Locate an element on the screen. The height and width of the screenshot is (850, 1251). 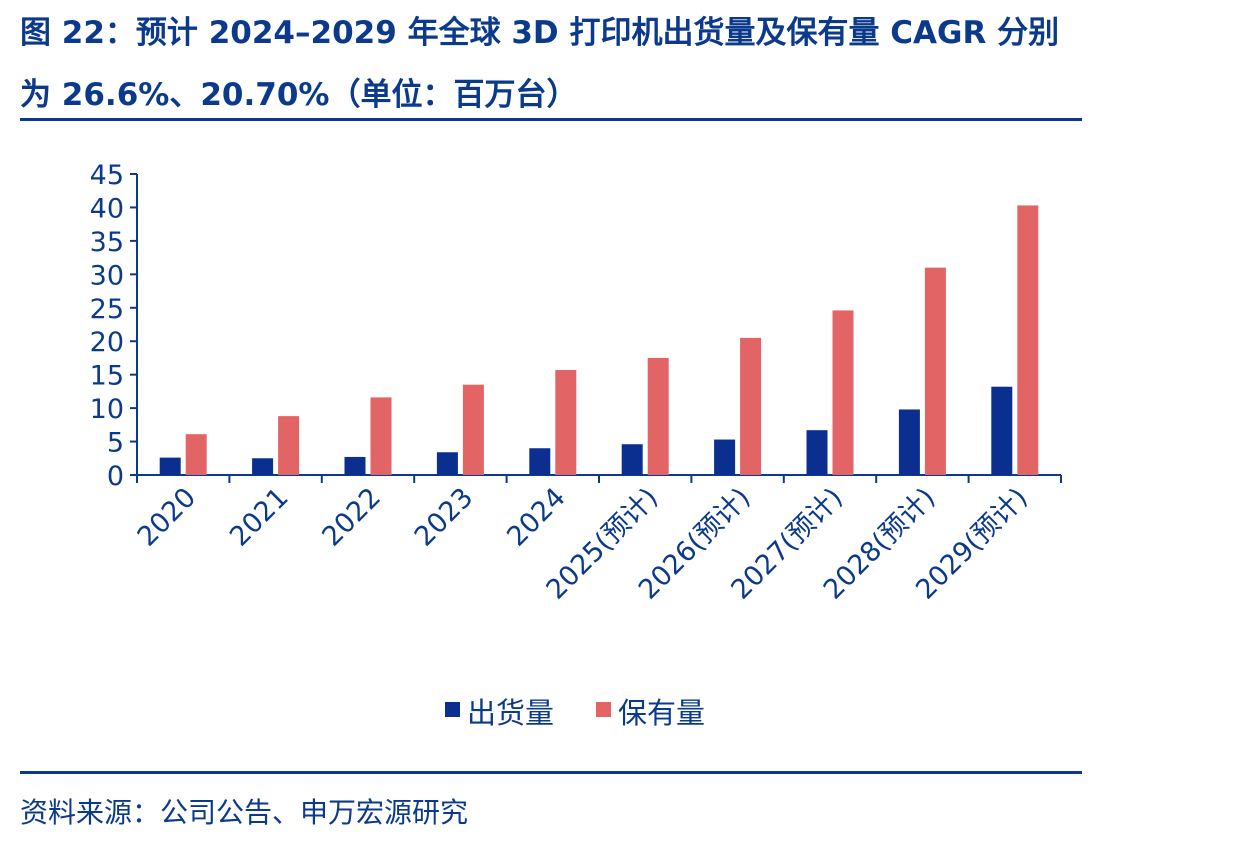
bar-installed-2026(预计) is located at coordinates (751, 406).